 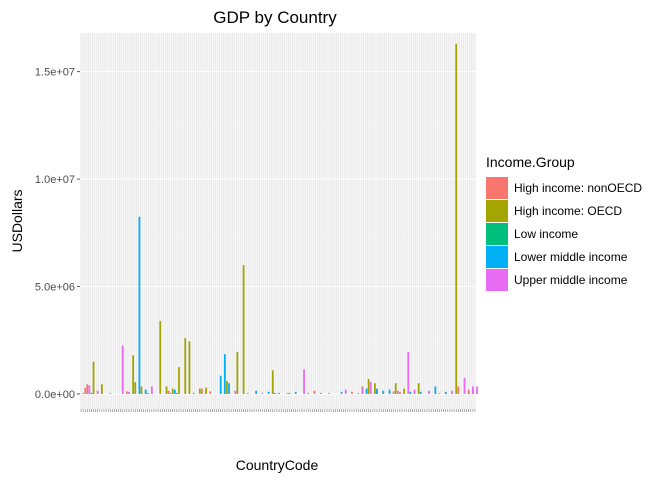 I want to click on legend-item: Low income, so click(x=564, y=233).